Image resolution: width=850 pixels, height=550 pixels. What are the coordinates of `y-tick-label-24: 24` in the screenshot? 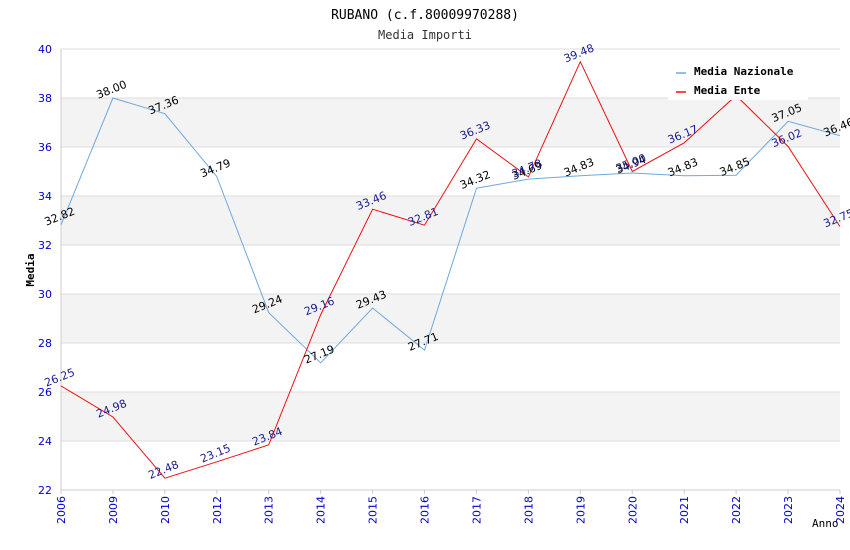 It's located at (45, 441).